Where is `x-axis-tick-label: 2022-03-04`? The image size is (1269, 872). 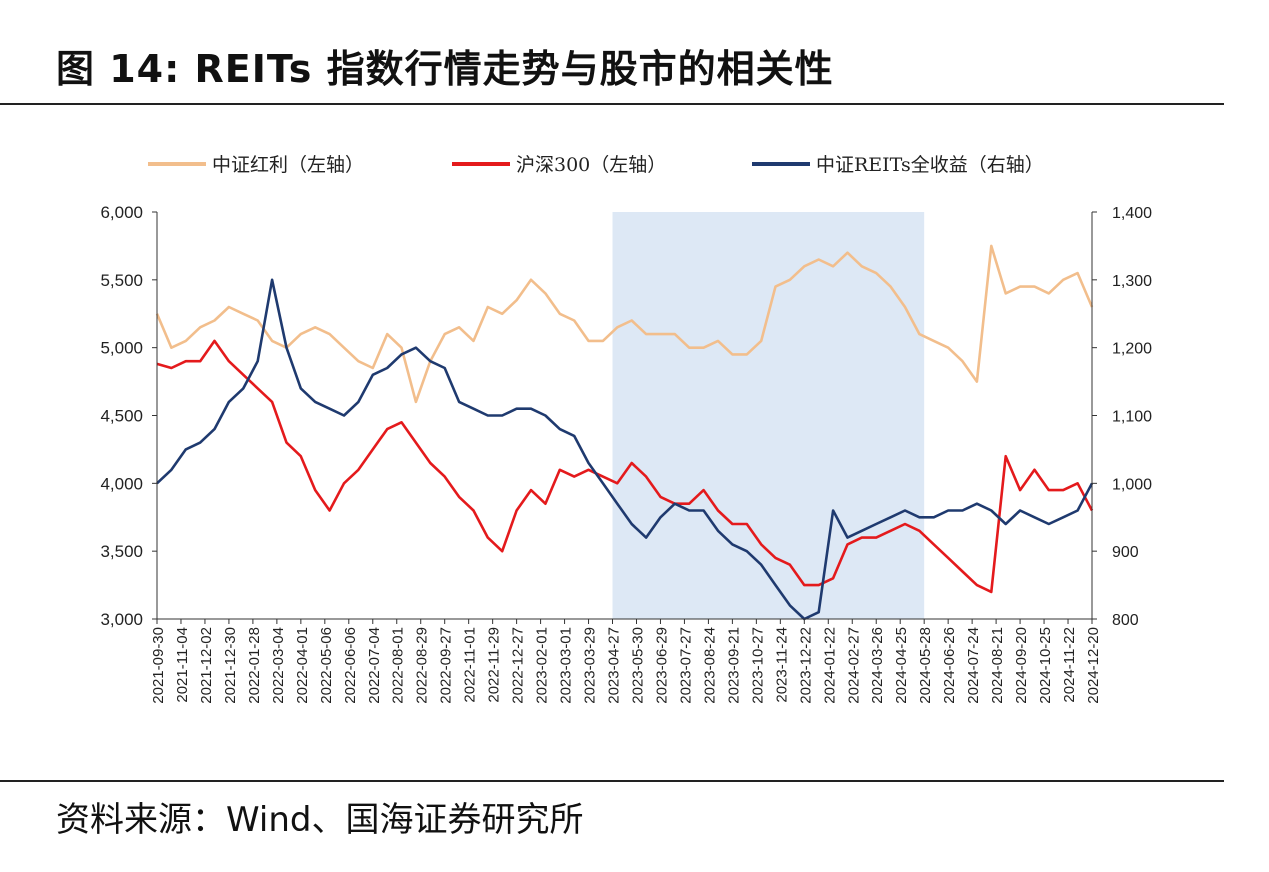
x-axis-tick-label: 2022-03-04 is located at coordinates (278, 665).